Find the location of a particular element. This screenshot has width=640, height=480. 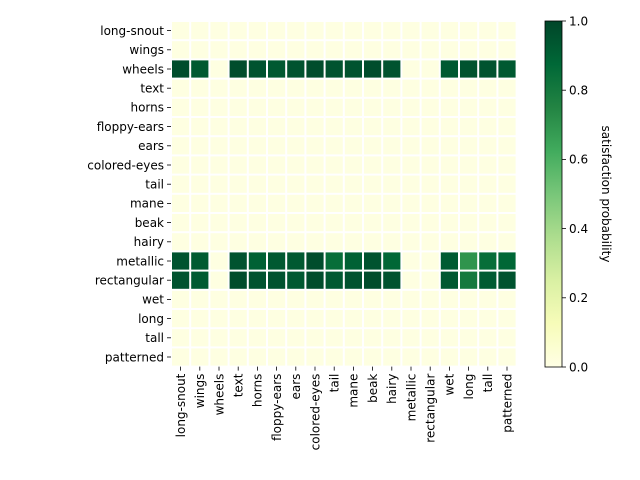

x-tick-label: horns is located at coordinates (258, 391).